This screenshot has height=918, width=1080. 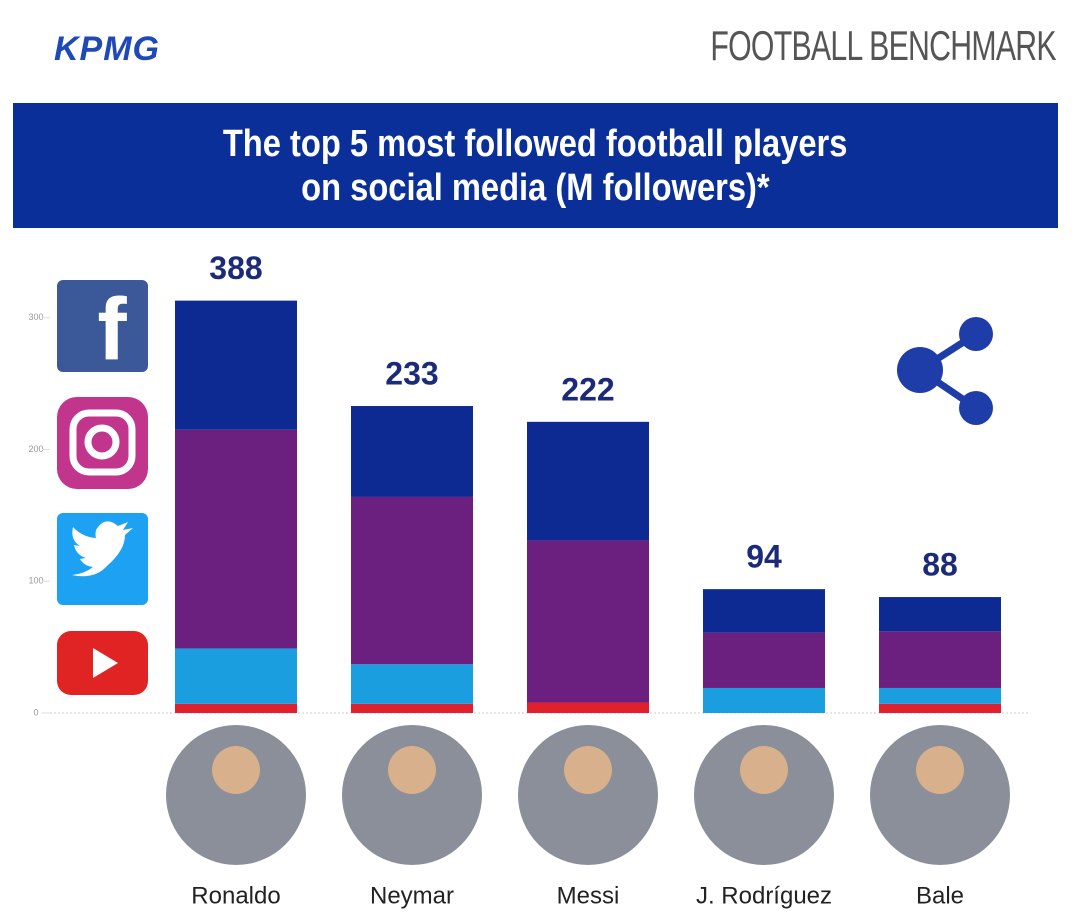 What do you see at coordinates (587, 389) in the screenshot?
I see `total-label: 222` at bounding box center [587, 389].